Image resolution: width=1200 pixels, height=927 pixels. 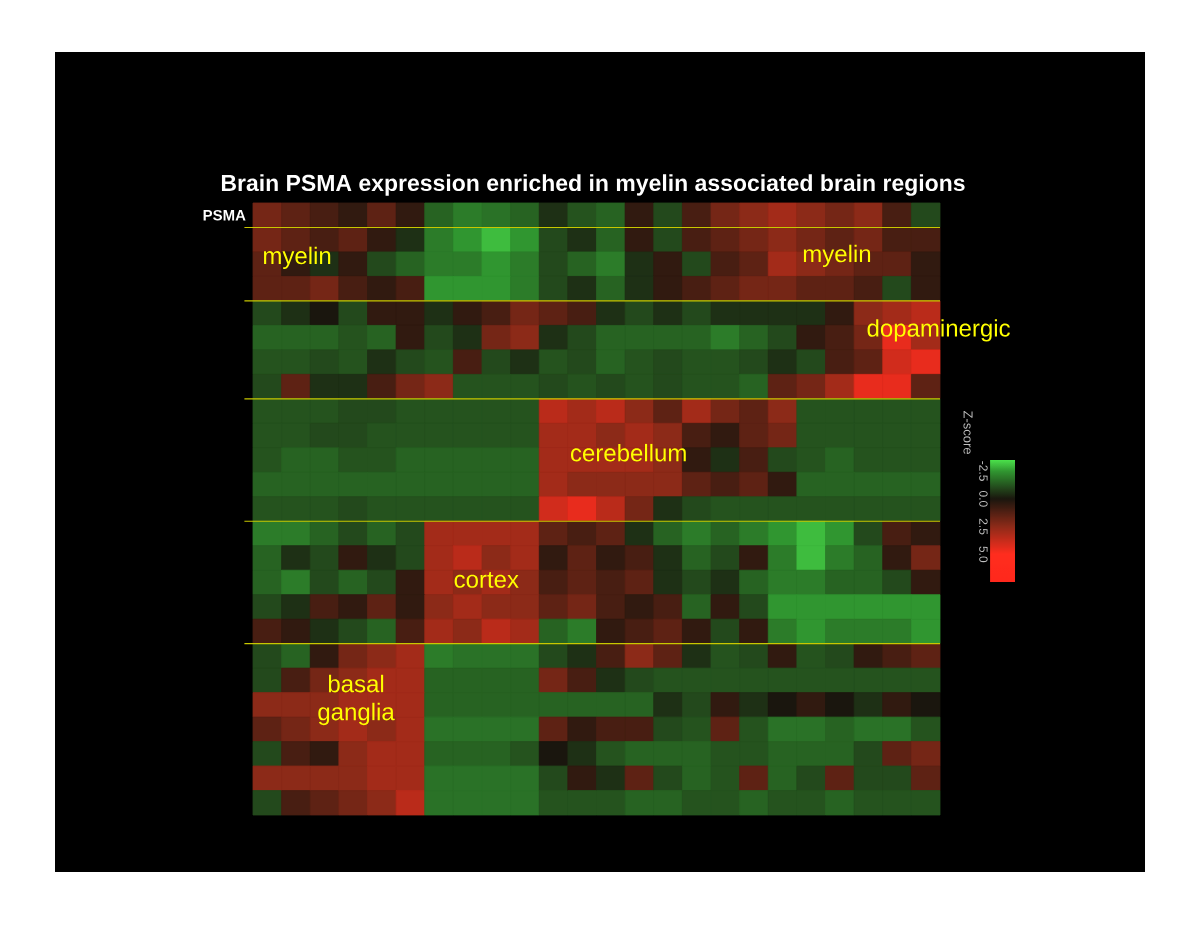 What do you see at coordinates (628, 452) in the screenshot?
I see `annotation: cerebellum` at bounding box center [628, 452].